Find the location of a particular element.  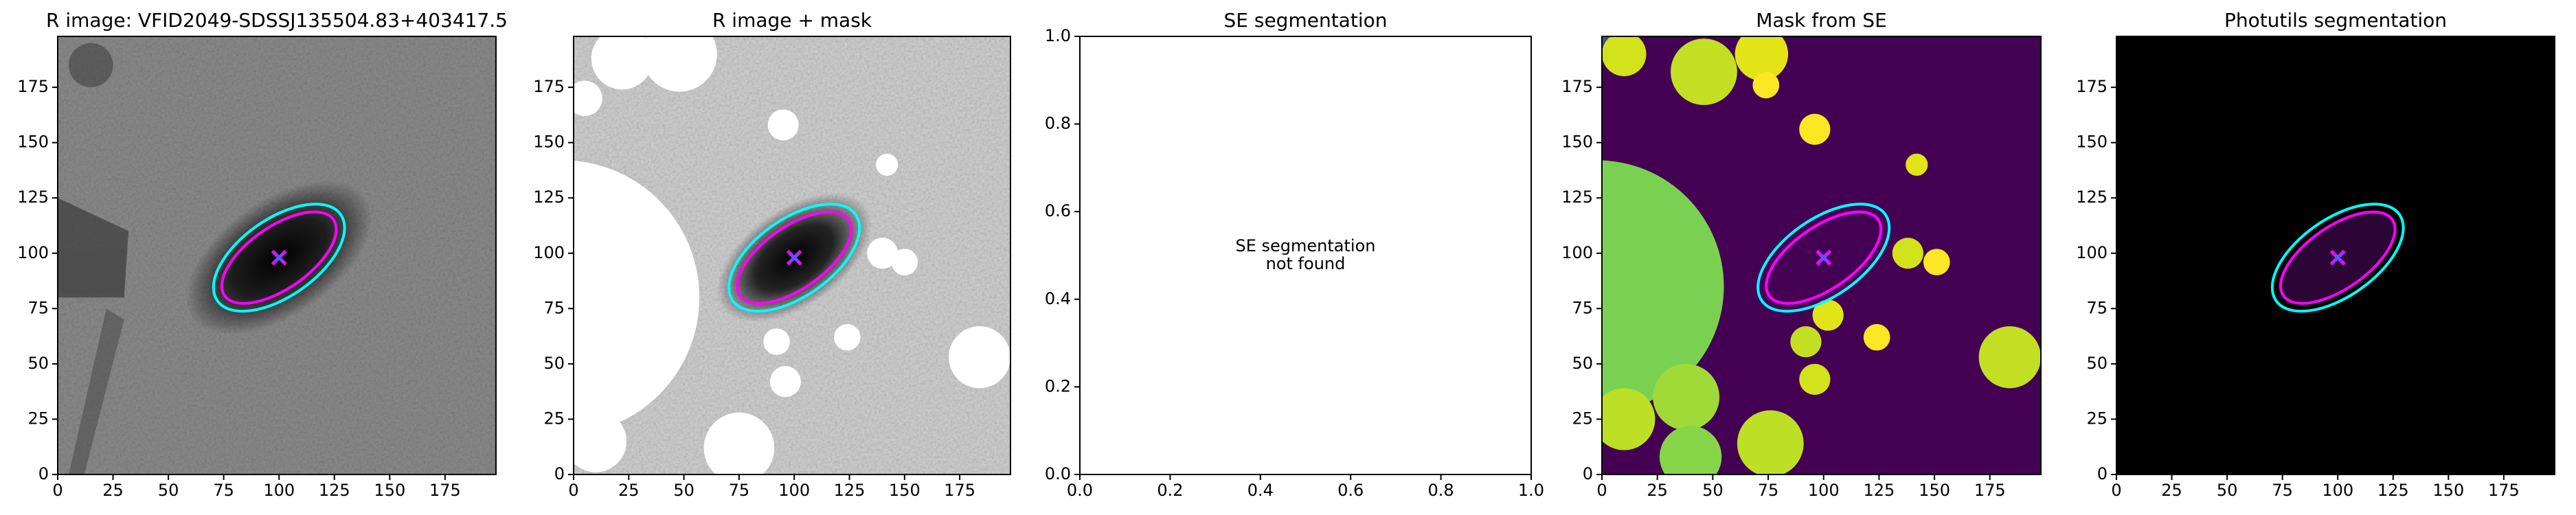

y-tick-label: 0.6 is located at coordinates (1058, 210).